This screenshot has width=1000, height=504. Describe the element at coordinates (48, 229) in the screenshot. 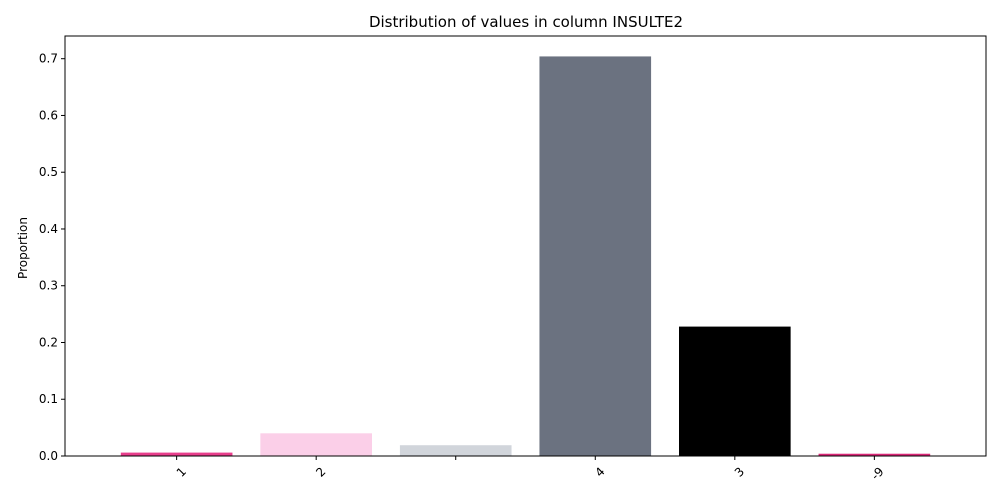

I see `y-tick-label: 0.4` at that location.